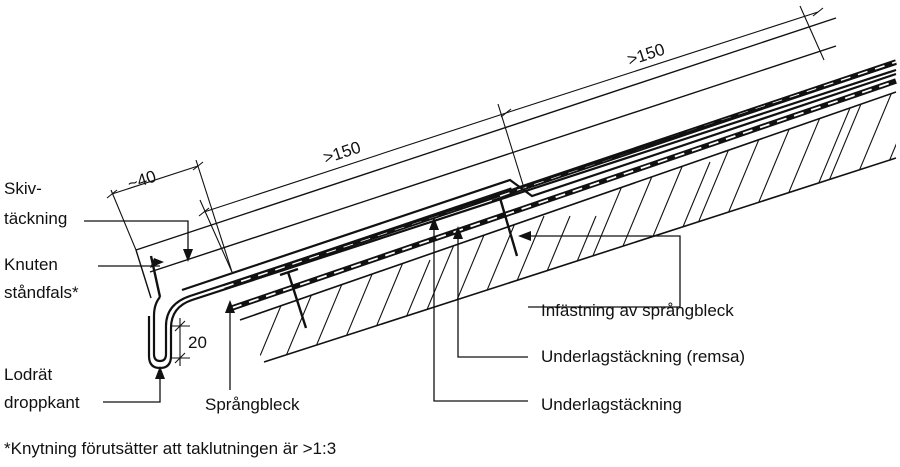 This screenshot has height=467, width=900. What do you see at coordinates (42, 402) in the screenshot?
I see `label-lodrat-2: droppkant` at bounding box center [42, 402].